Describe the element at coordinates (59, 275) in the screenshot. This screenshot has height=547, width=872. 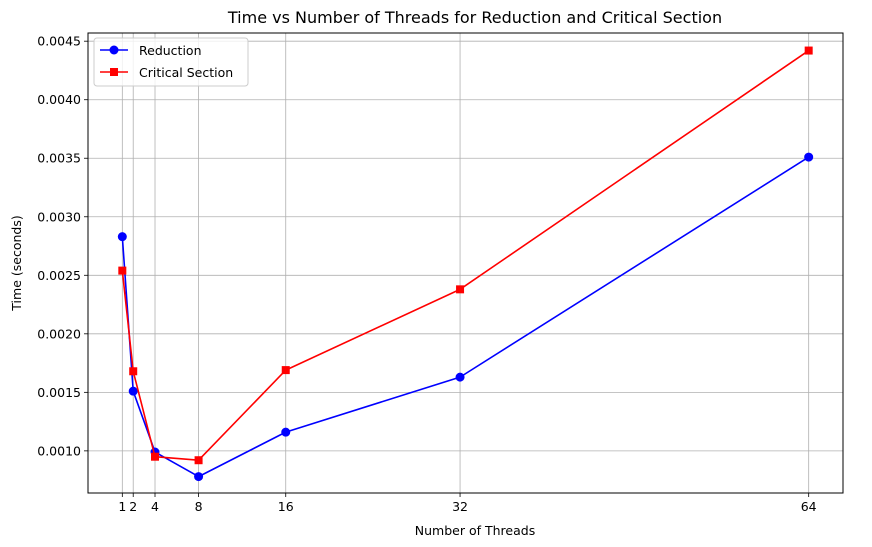
I see `y-tick-label: 0.0025` at that location.